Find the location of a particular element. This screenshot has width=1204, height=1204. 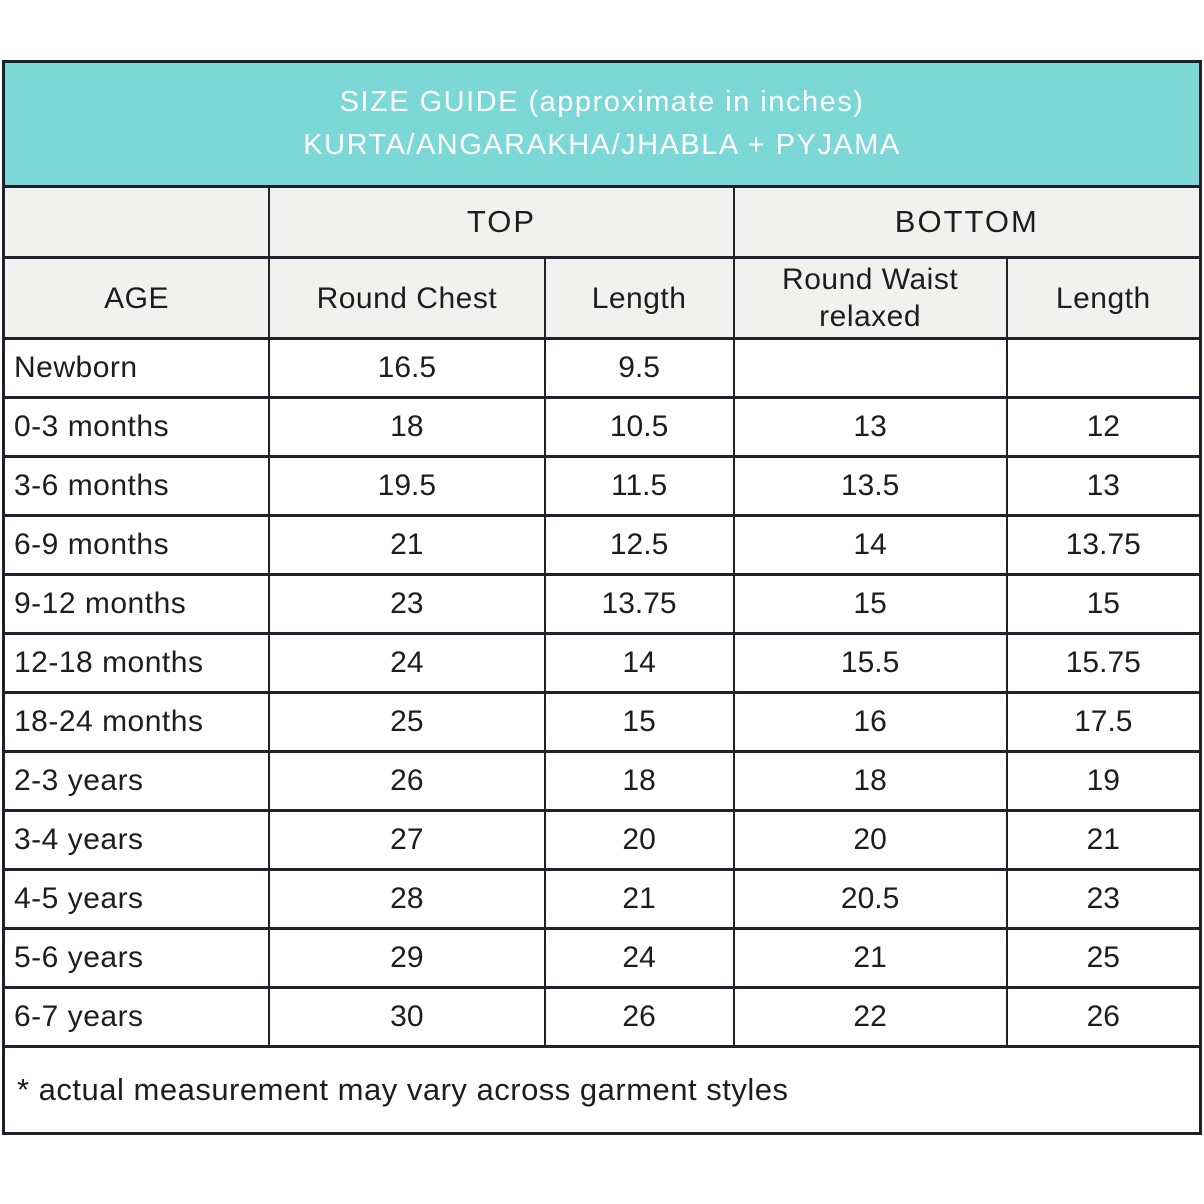

age-cell: 0-3 months is located at coordinates (136, 427).